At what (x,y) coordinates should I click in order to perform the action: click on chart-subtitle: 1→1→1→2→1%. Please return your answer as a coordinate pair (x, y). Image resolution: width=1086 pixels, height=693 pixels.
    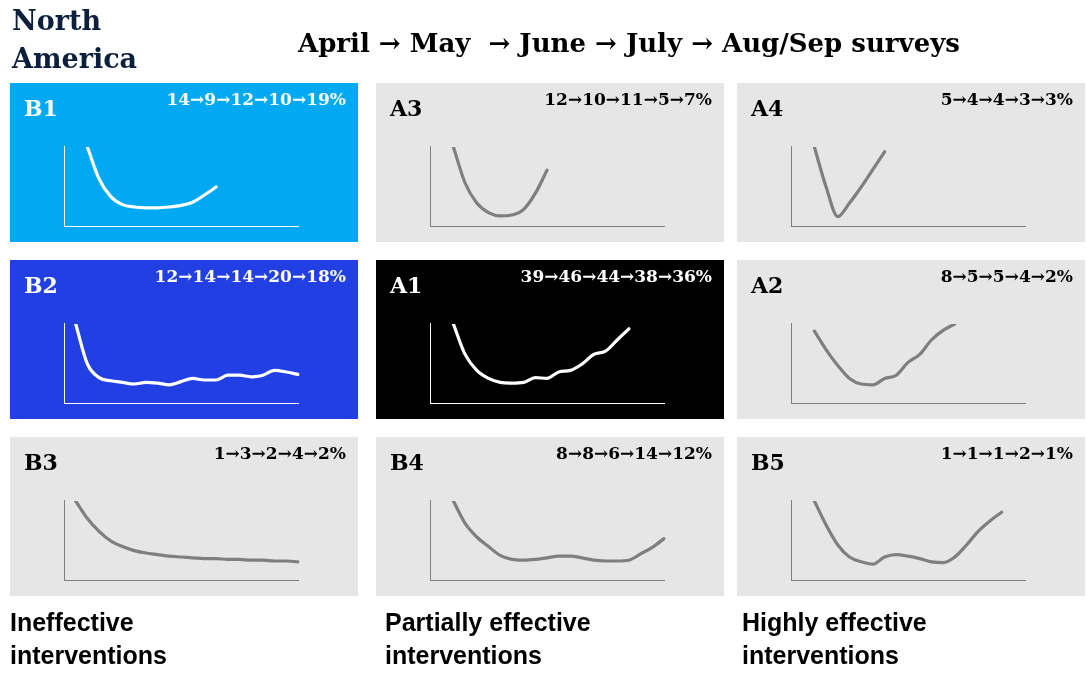
    Looking at the image, I should click on (1006, 453).